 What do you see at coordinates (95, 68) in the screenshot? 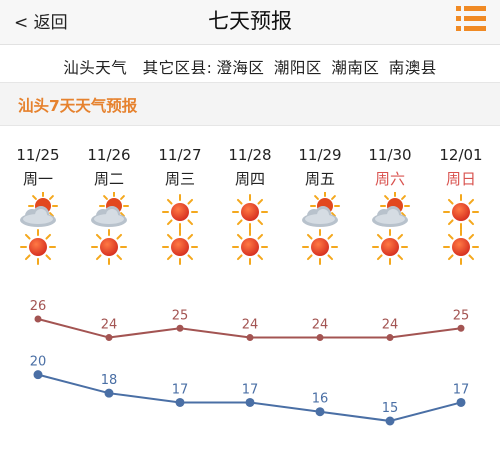
I see `current-city: 汕头天气` at bounding box center [95, 68].